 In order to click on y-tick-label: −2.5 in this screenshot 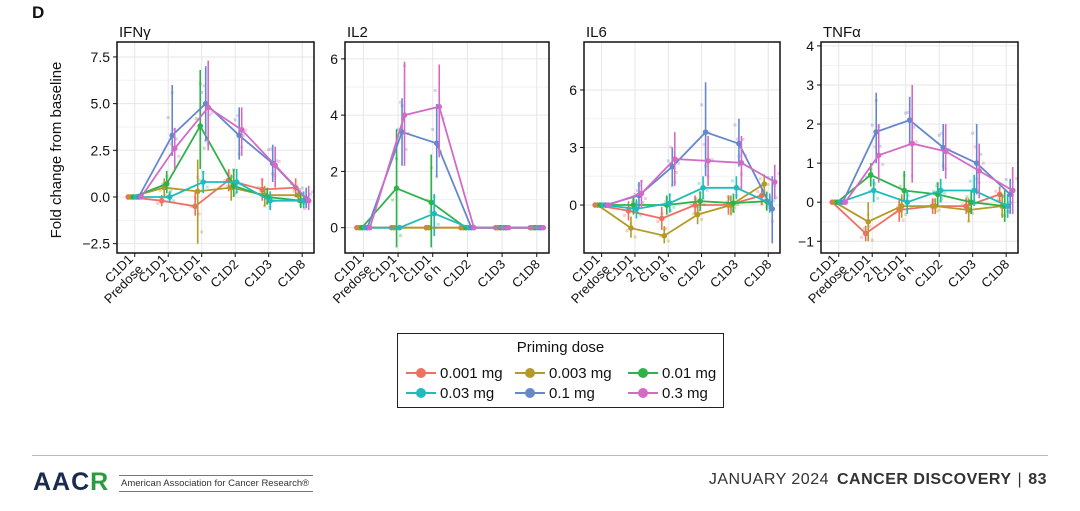, I will do `click(96, 244)`.